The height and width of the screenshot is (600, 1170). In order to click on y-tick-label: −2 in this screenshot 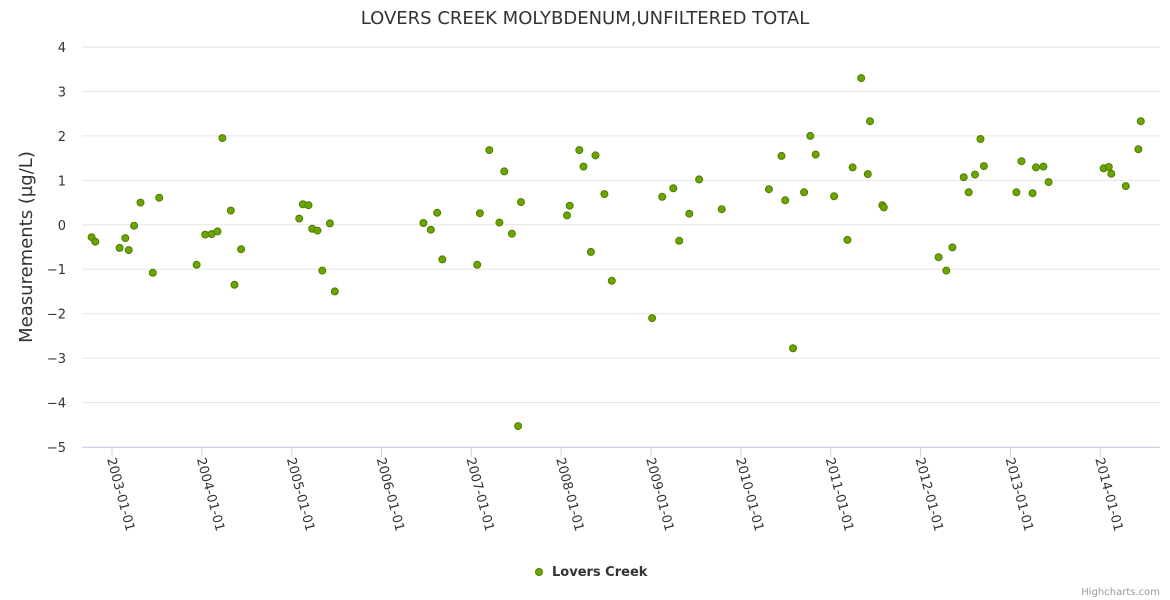, I will do `click(56, 315)`.